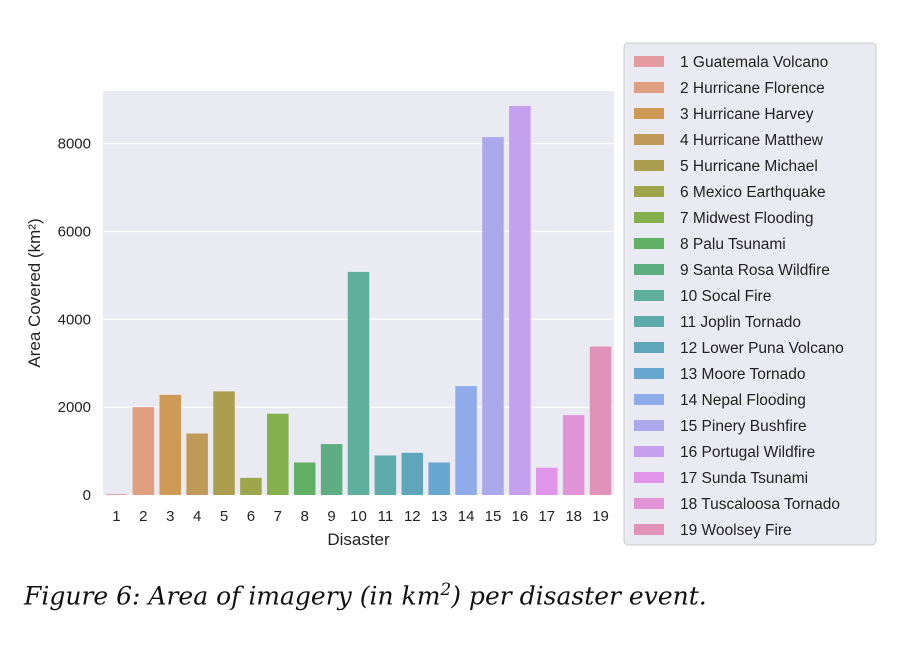 The height and width of the screenshot is (670, 918). I want to click on x-tick-label: 17, so click(546, 516).